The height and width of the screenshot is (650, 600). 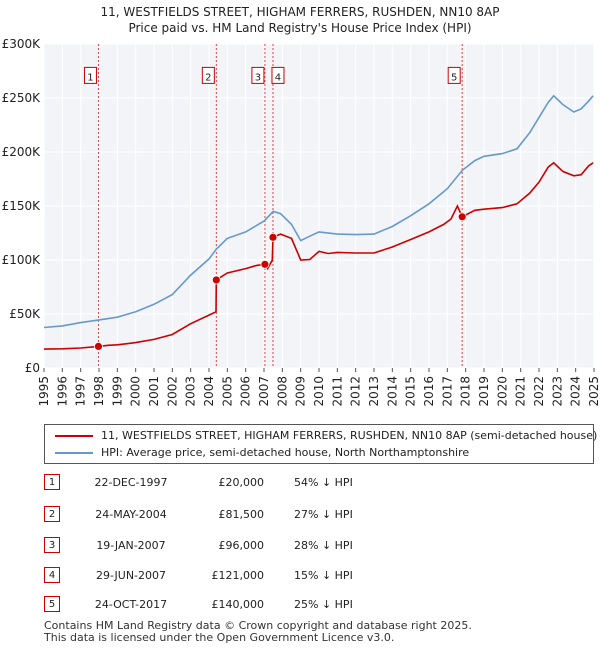 I want to click on x-tick-label: 2019, so click(x=484, y=391).